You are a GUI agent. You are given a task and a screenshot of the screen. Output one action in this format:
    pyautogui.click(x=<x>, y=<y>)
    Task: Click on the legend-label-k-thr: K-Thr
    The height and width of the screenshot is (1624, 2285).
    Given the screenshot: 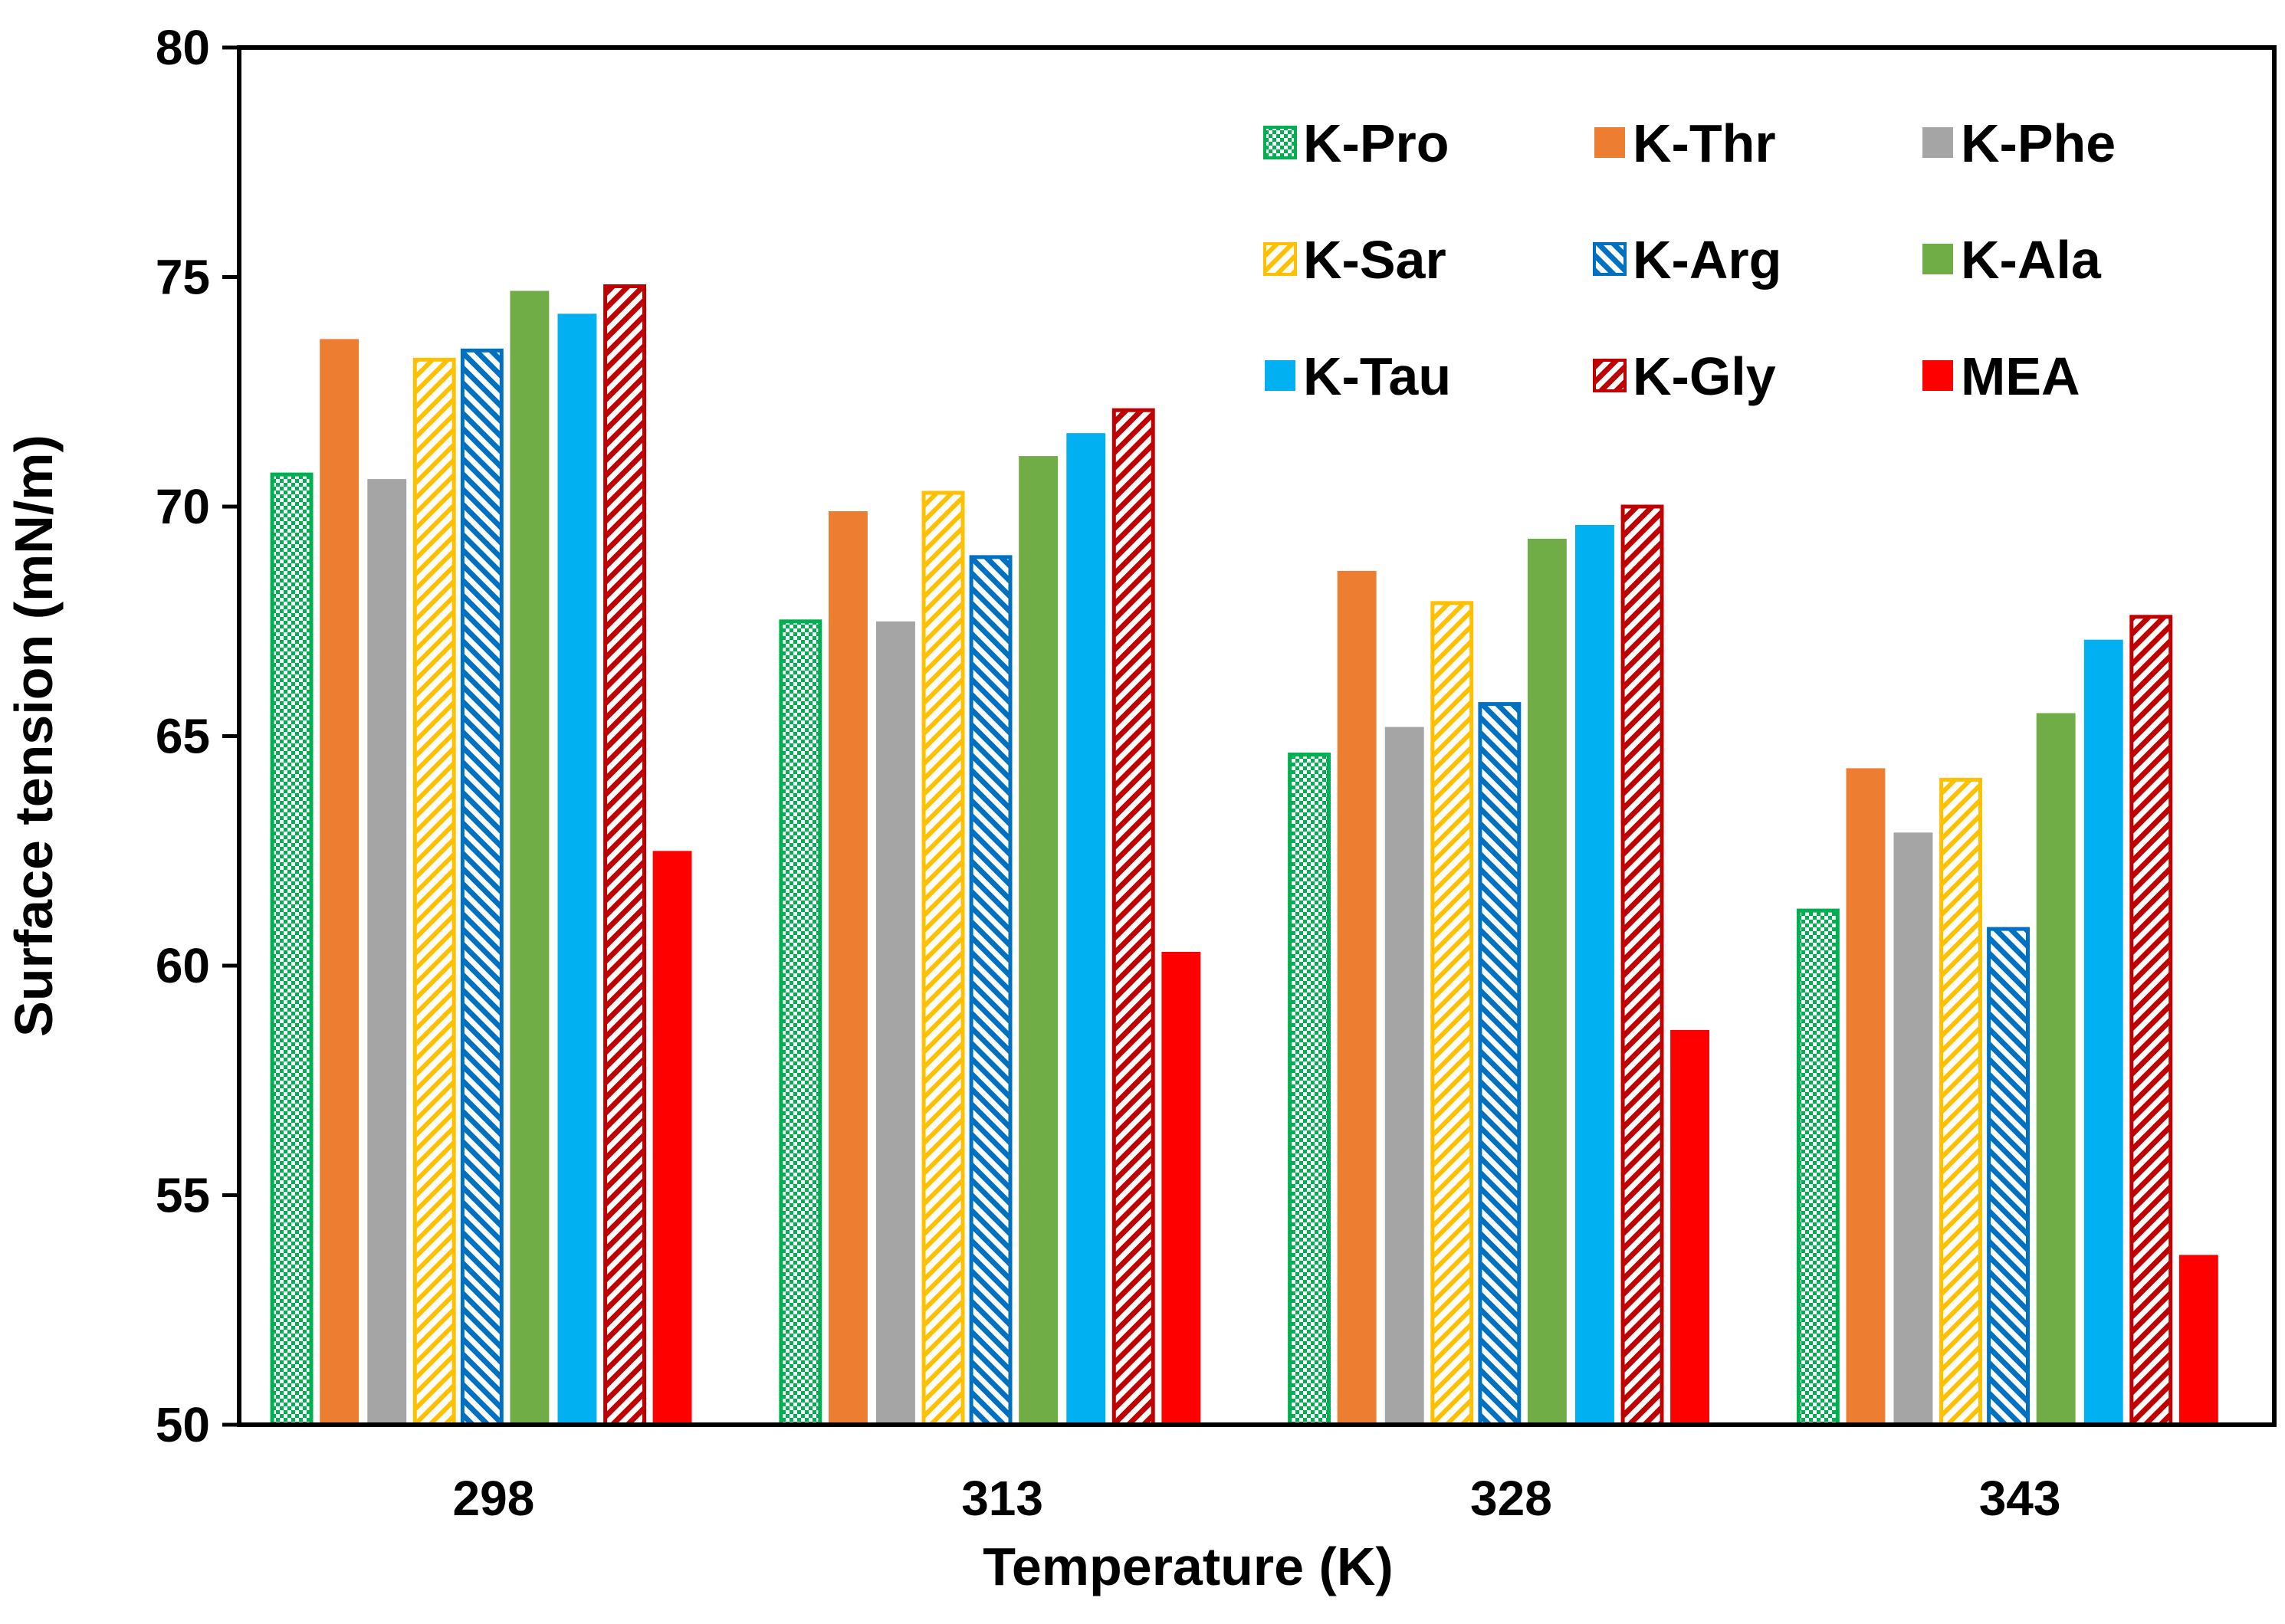 What is the action you would take?
    pyautogui.click(x=1704, y=143)
    